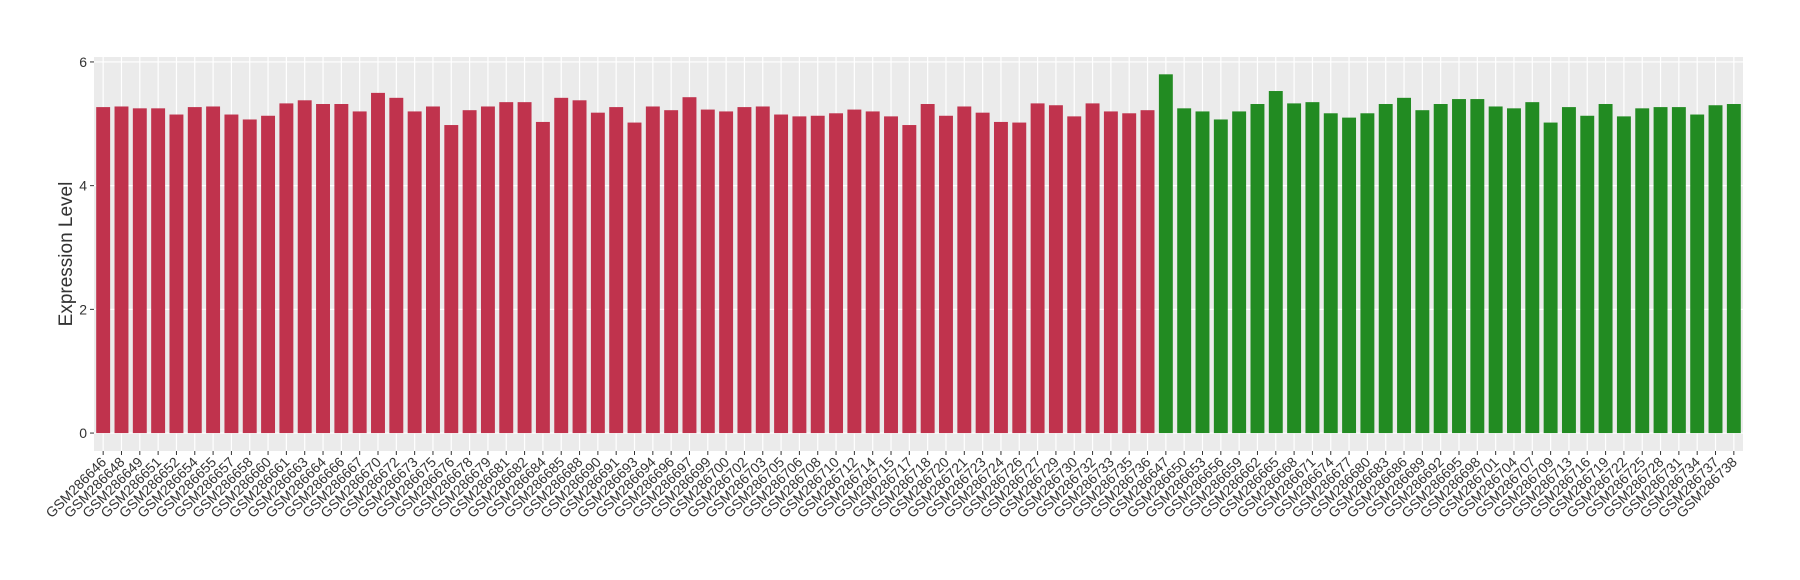 The image size is (1800, 580). Describe the element at coordinates (83, 433) in the screenshot. I see `y-tick-label: 0` at that location.